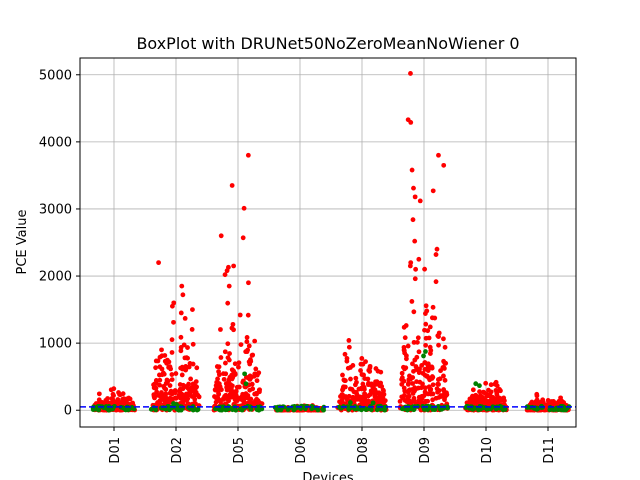  What do you see at coordinates (55, 344) in the screenshot?
I see `y-tick-label: 1000` at bounding box center [55, 344].